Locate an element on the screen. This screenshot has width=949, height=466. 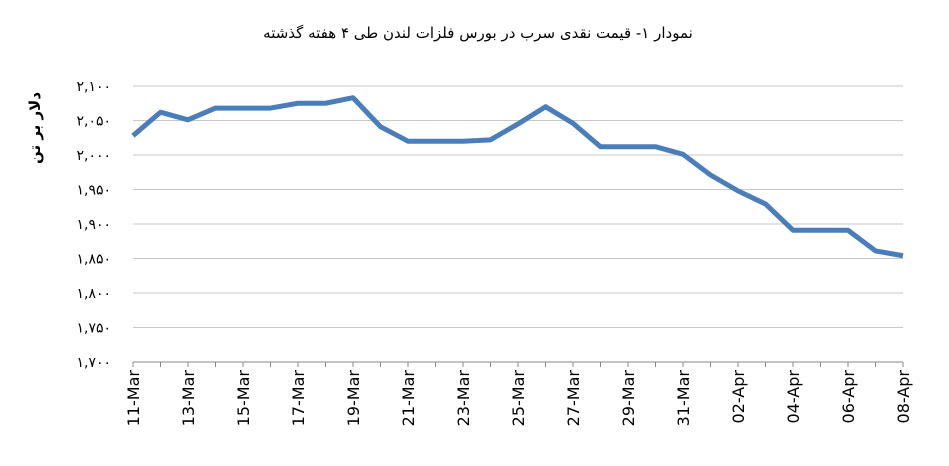
x-tick-label: 29-Mar is located at coordinates (628, 398).